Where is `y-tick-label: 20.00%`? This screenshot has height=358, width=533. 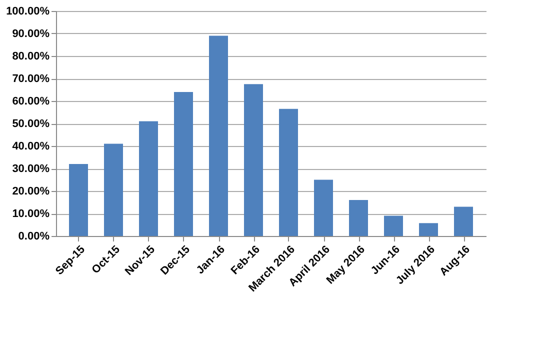
y-tick-label: 20.00% is located at coordinates (31, 192).